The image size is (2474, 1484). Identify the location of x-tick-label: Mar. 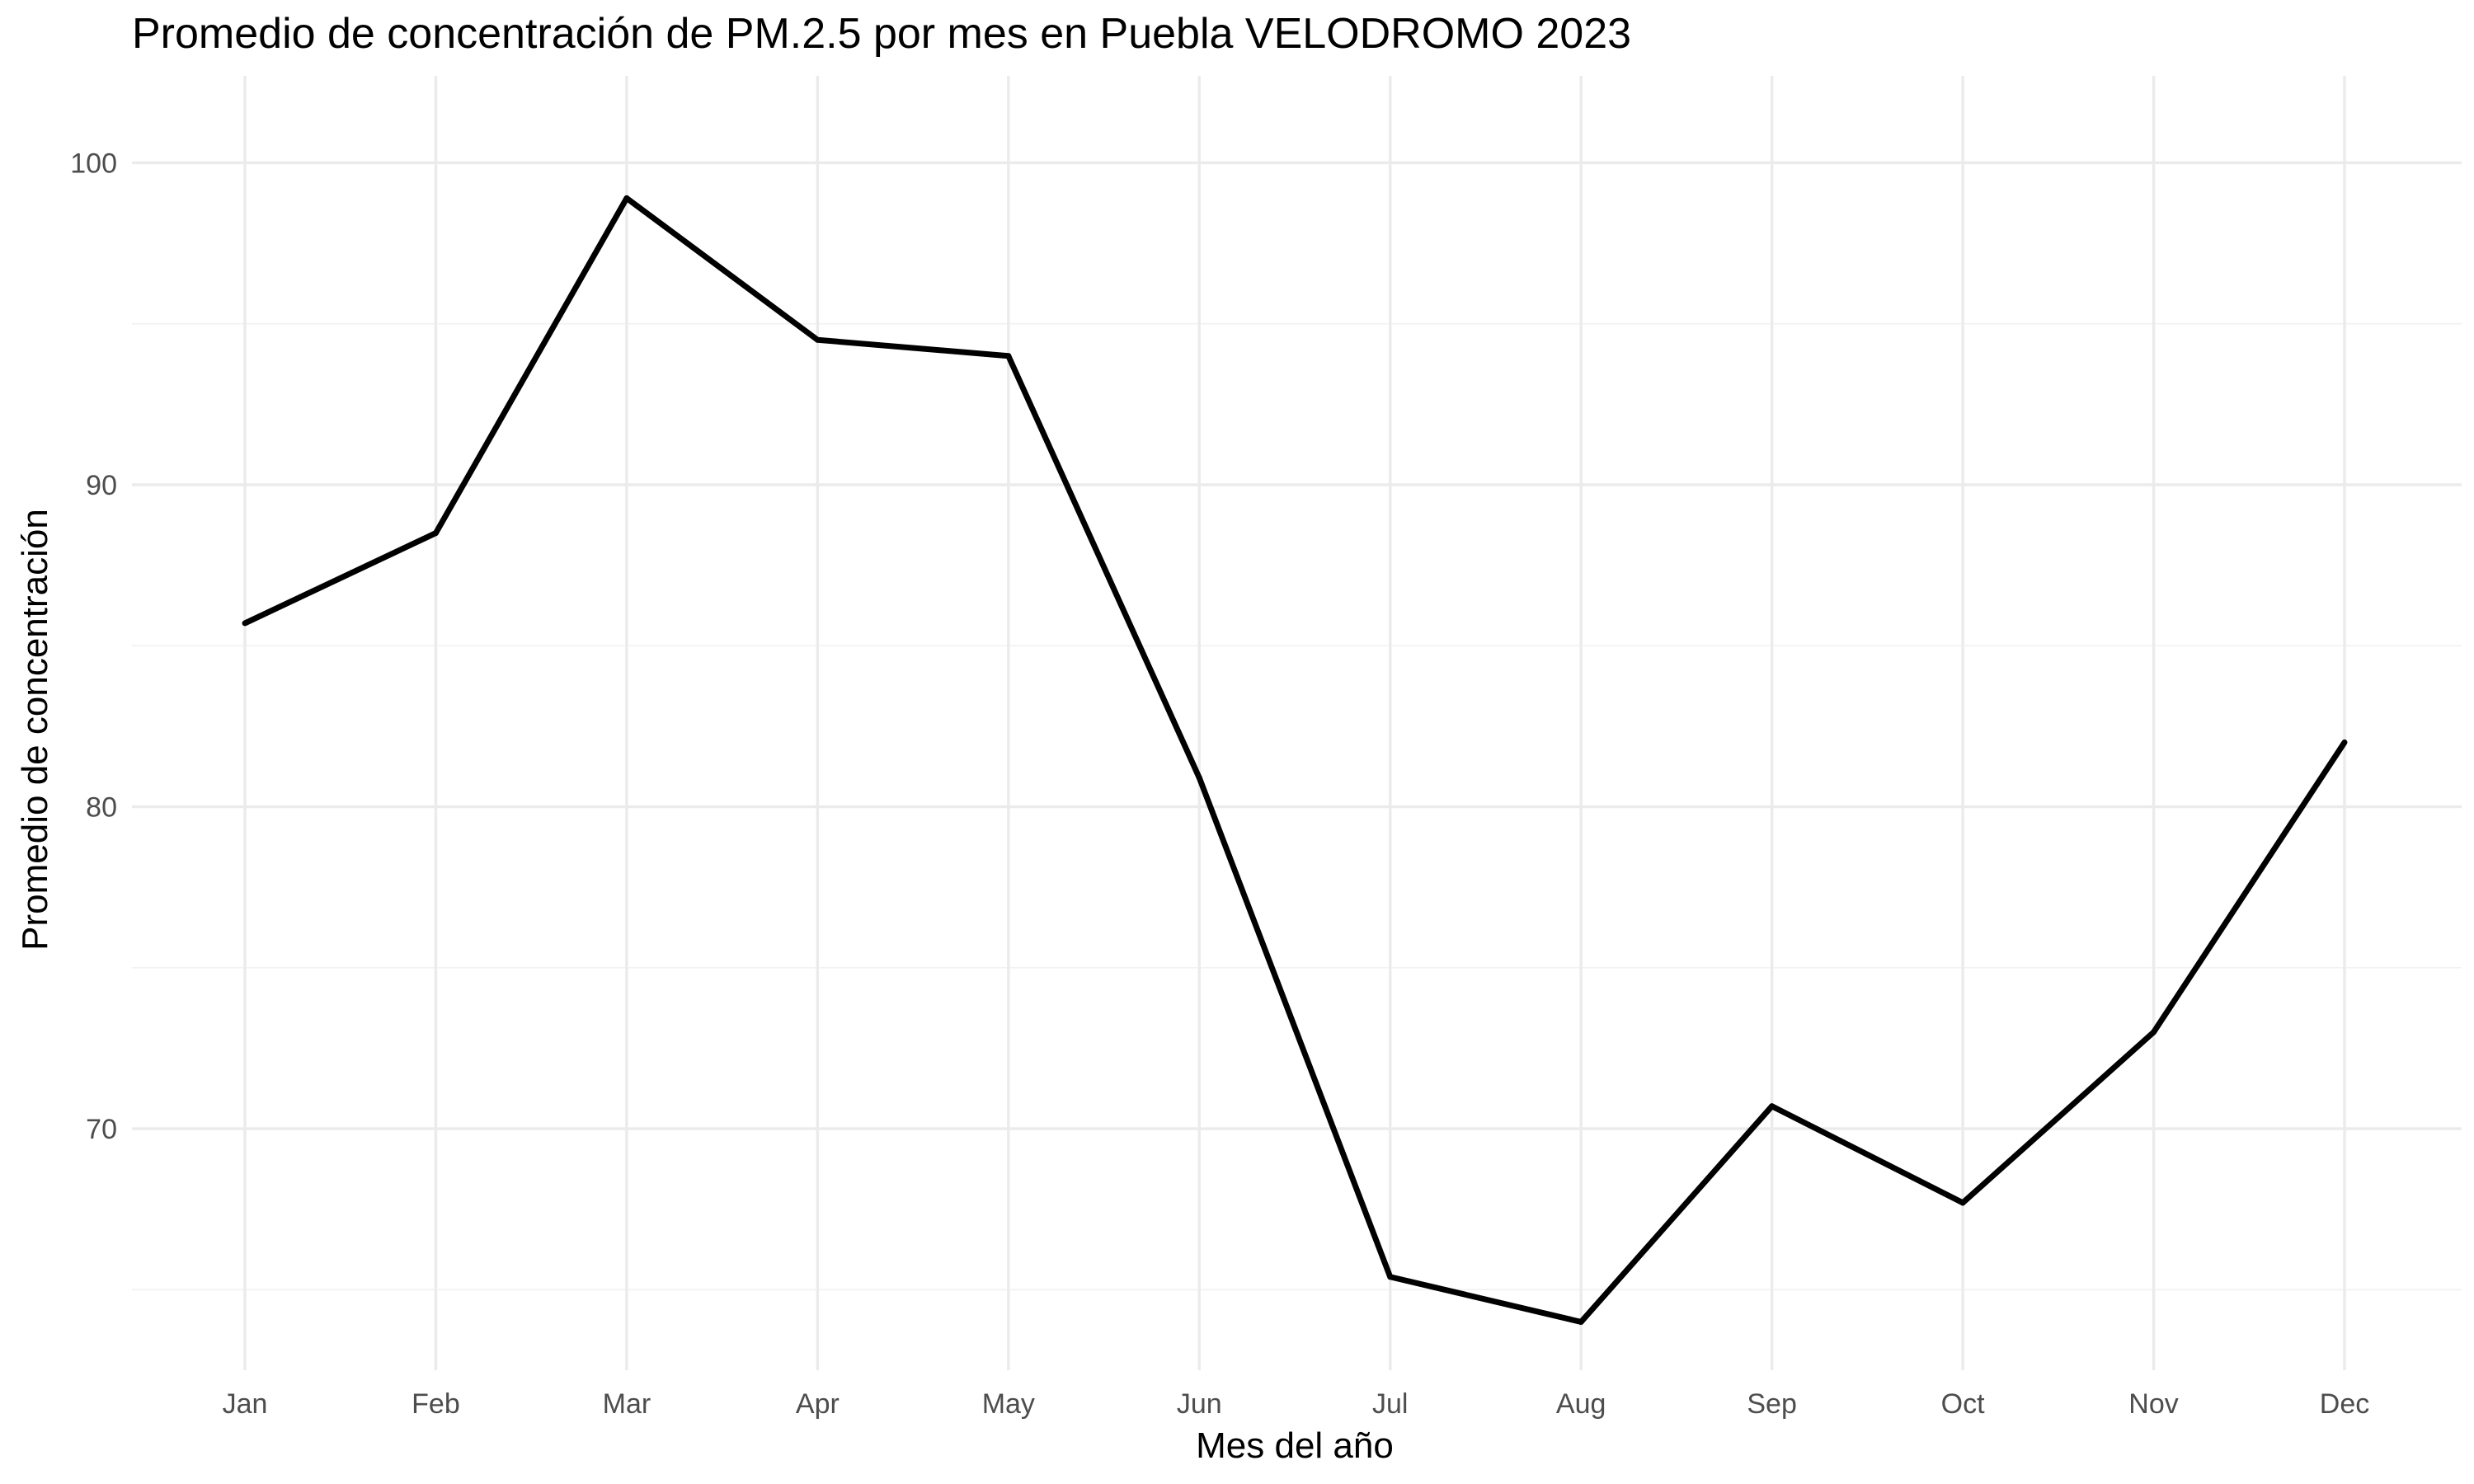
(627, 1404).